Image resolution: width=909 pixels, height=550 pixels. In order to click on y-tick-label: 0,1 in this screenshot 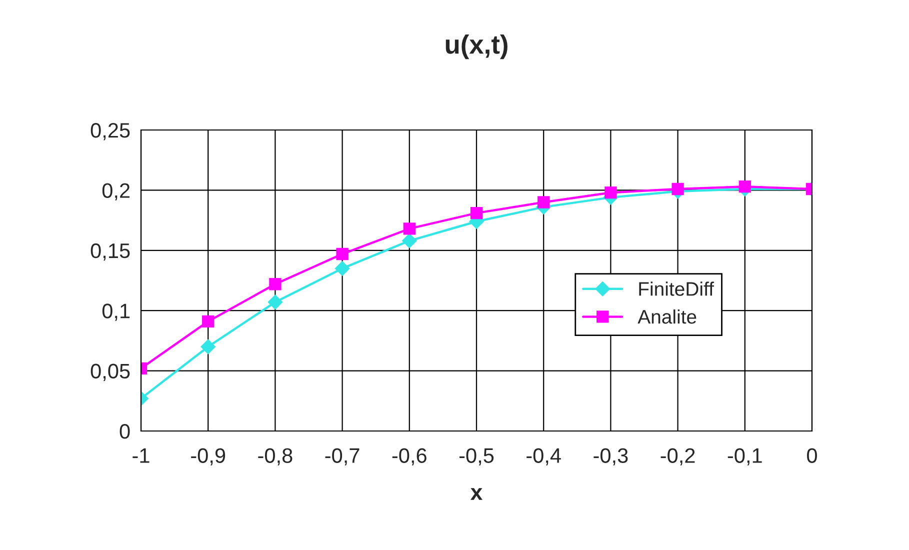, I will do `click(116, 312)`.